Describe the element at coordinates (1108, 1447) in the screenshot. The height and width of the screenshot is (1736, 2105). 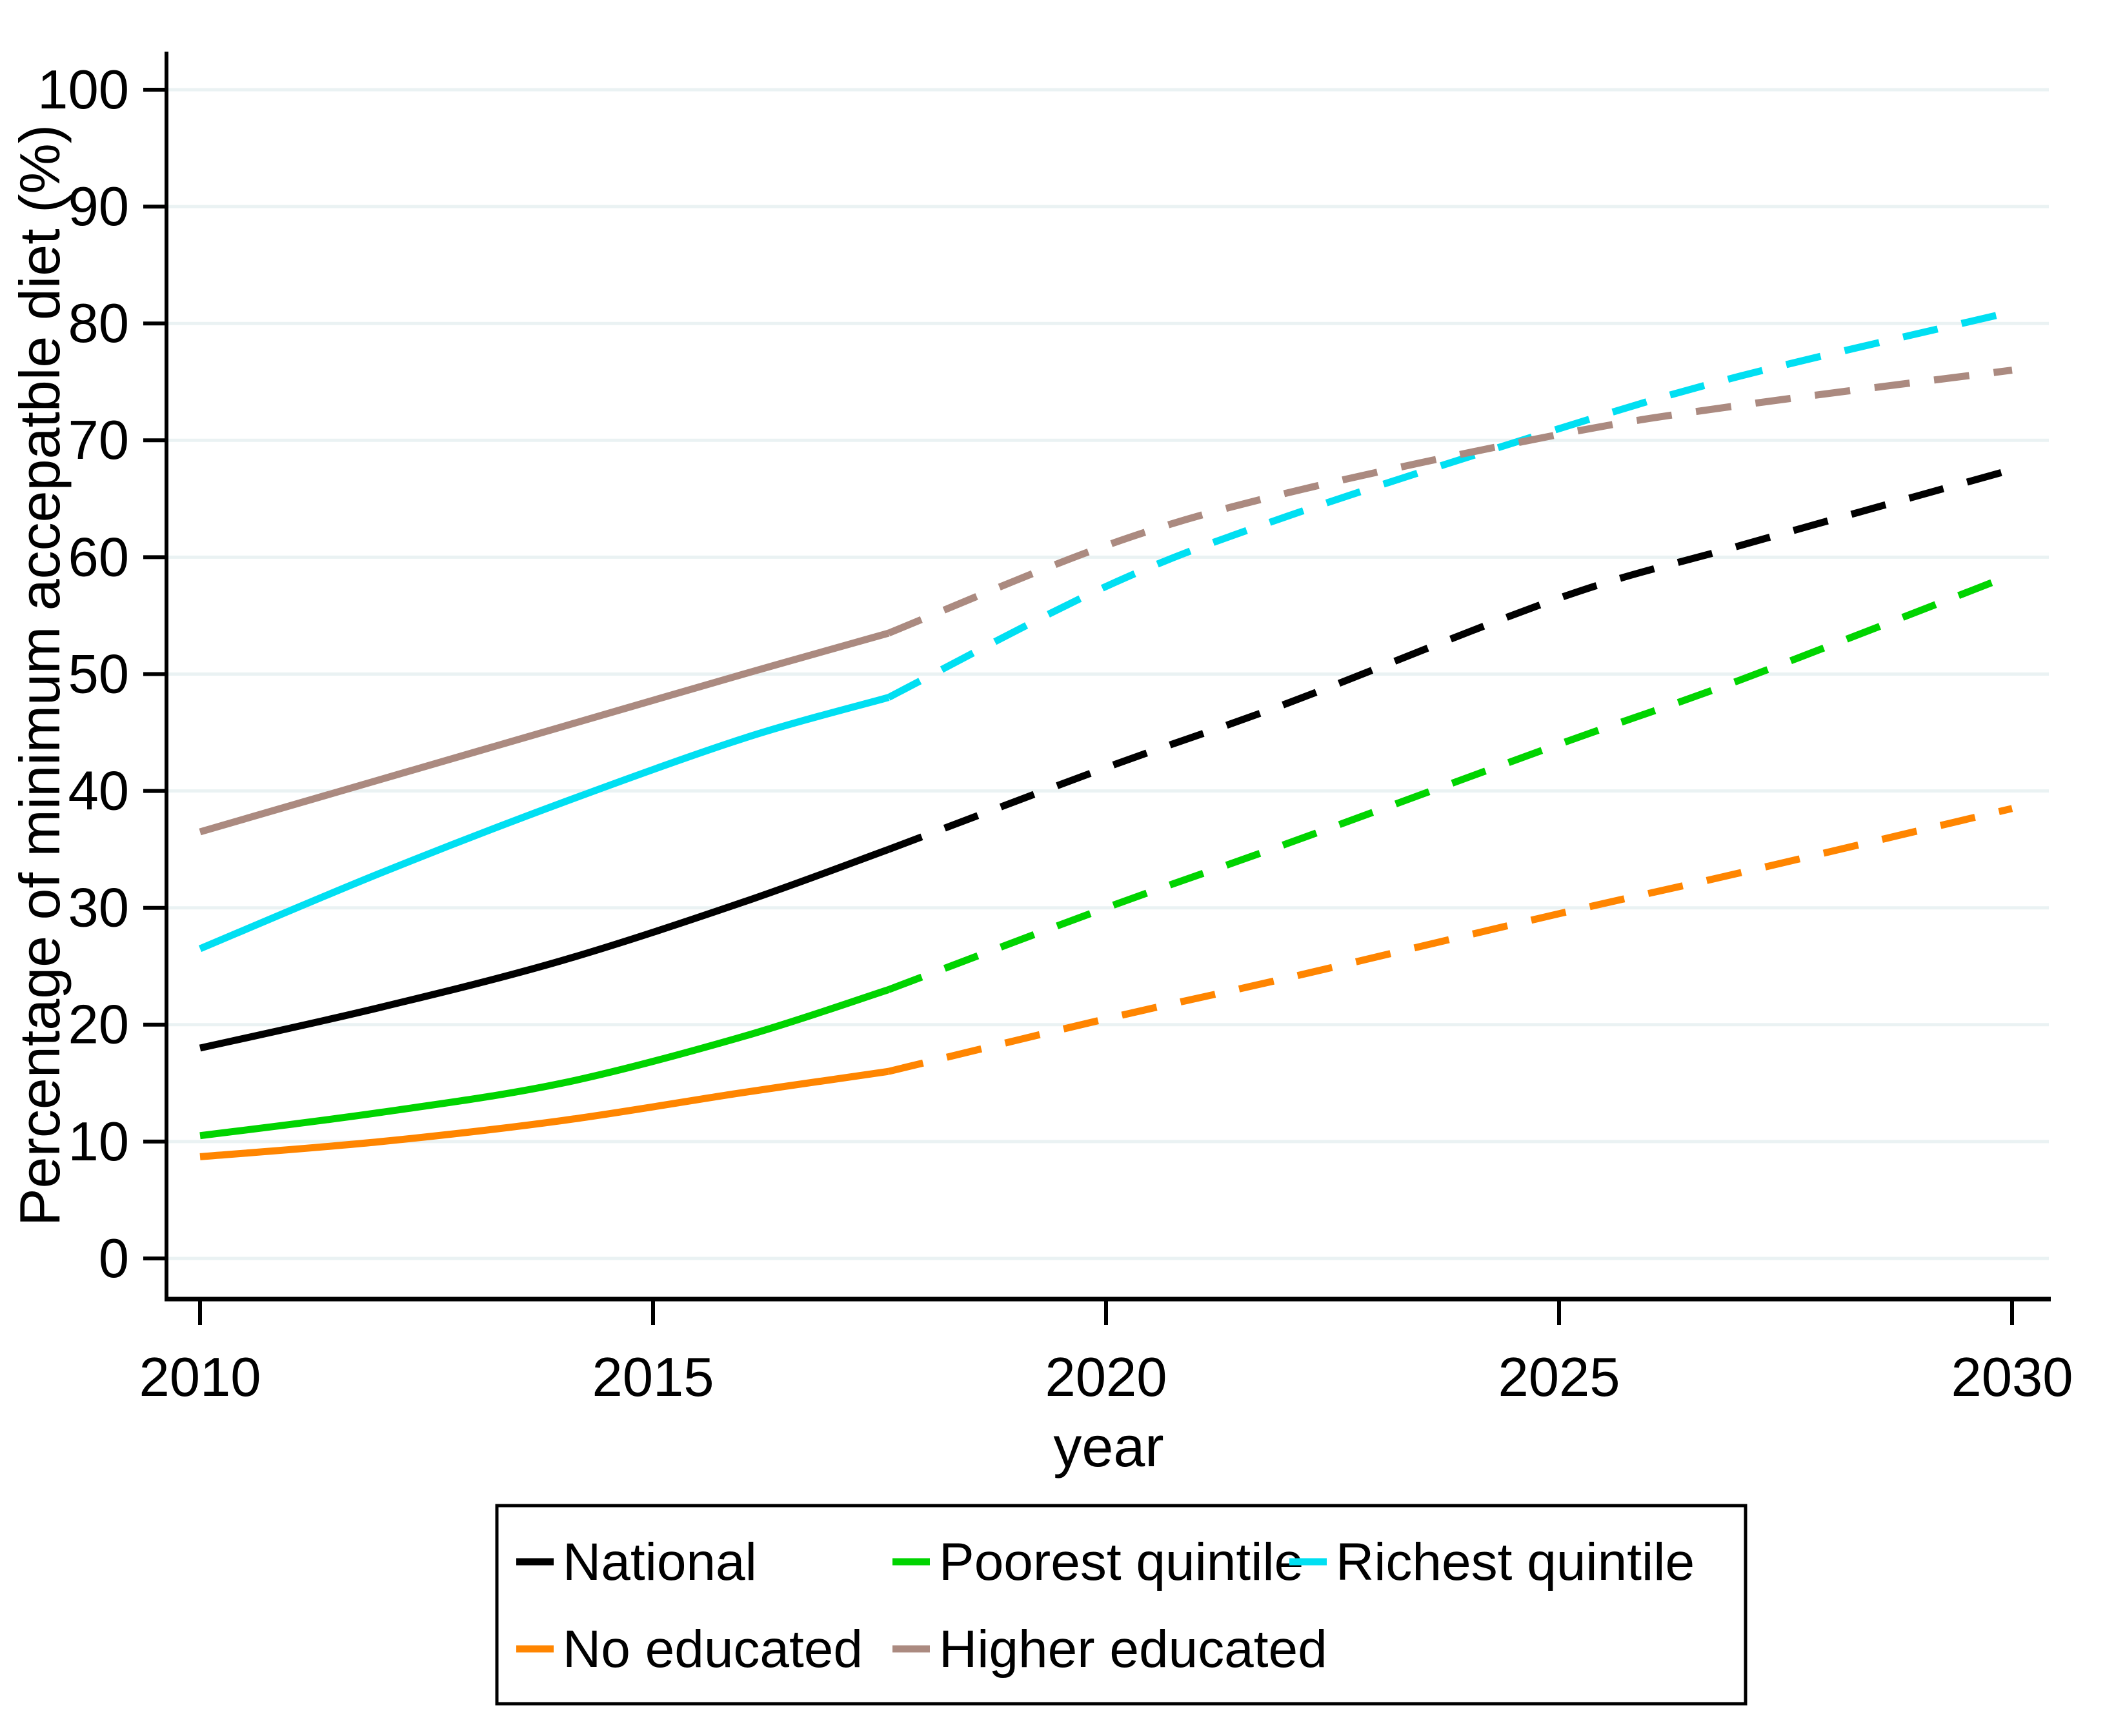
I see `x-axis-title: year` at that location.